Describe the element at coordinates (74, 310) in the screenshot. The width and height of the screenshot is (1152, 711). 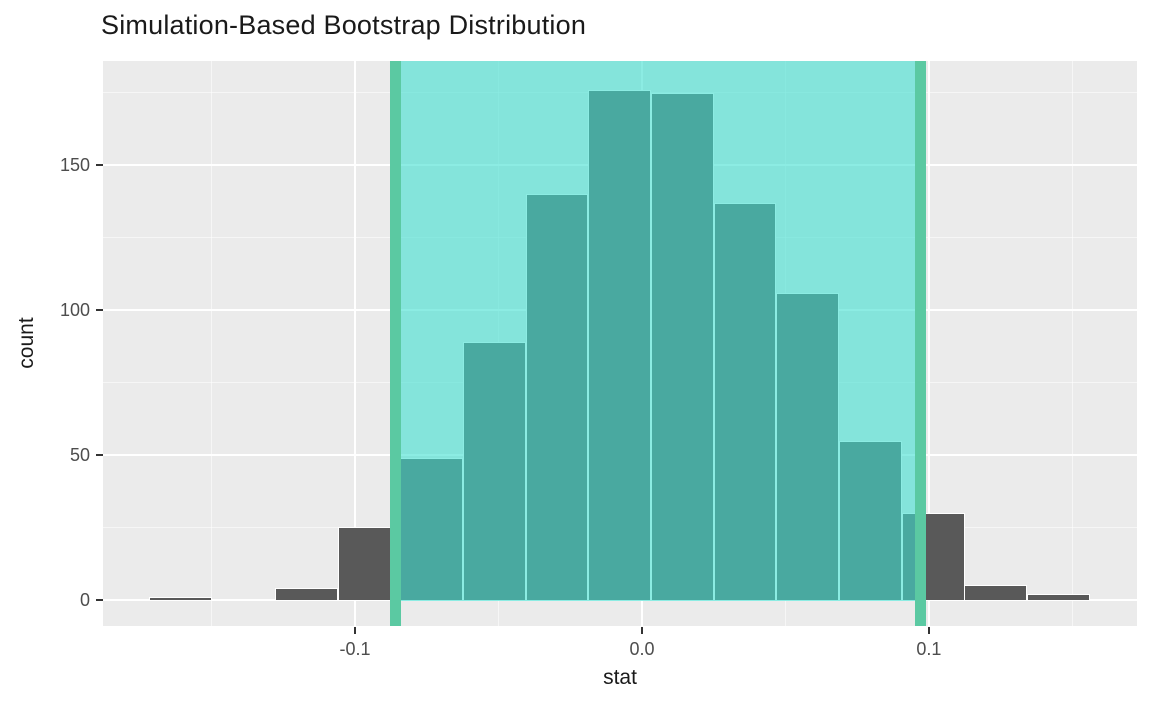
I see `y-tick-label: 100` at that location.